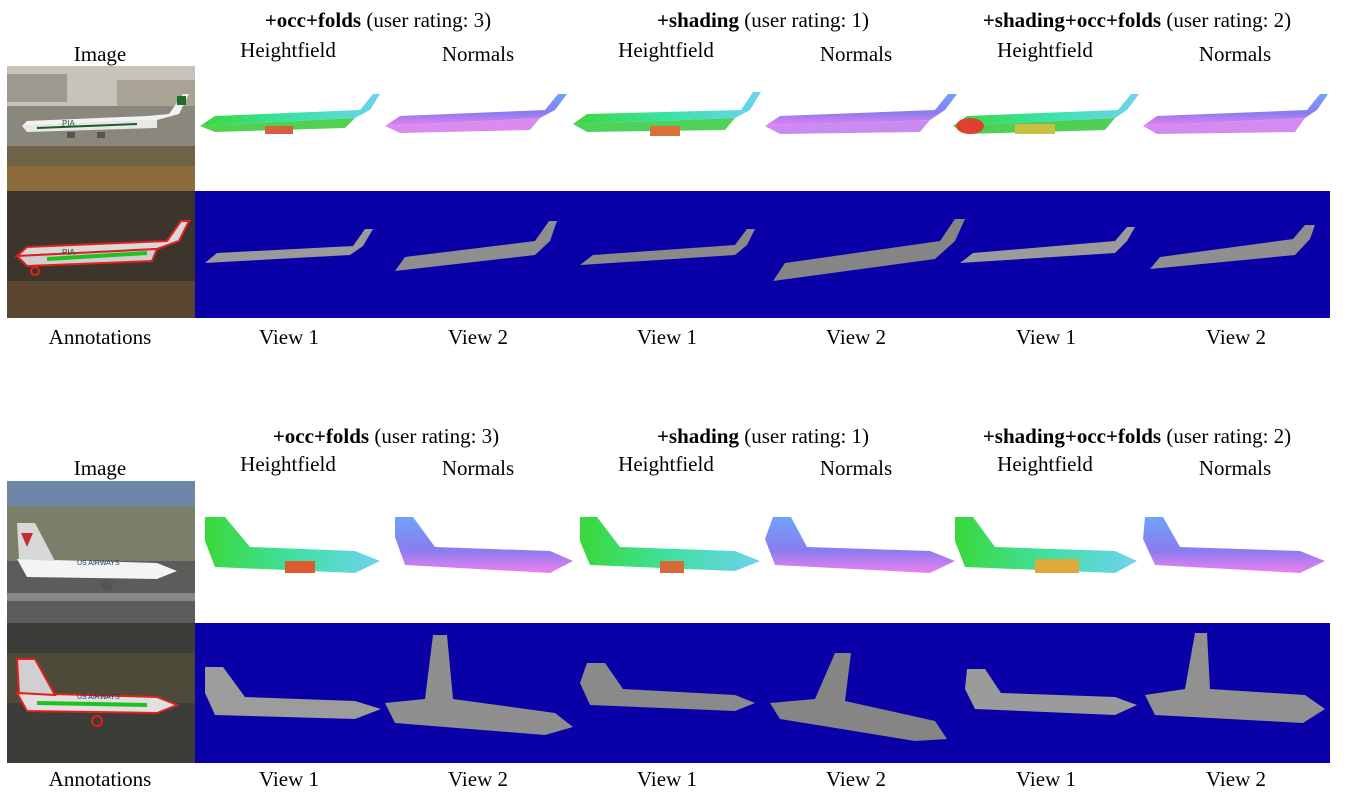  I want to click on annotated-photo: US AIRWAYS, so click(101, 693).